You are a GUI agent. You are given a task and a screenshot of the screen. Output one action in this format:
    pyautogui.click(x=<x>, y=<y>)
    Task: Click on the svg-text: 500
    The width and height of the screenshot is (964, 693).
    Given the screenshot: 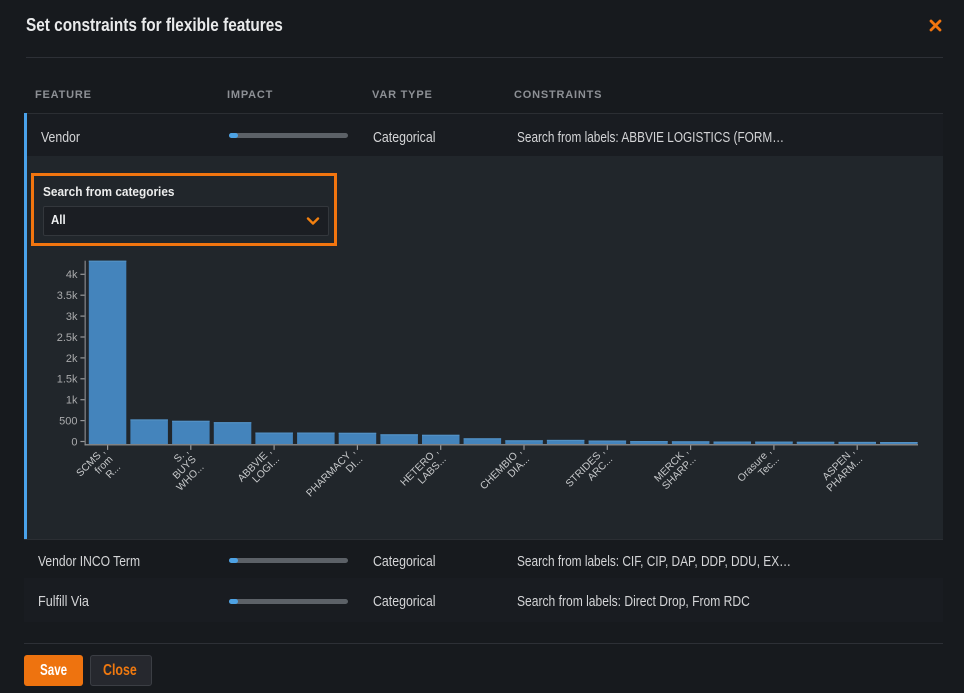 What is the action you would take?
    pyautogui.click(x=68, y=422)
    